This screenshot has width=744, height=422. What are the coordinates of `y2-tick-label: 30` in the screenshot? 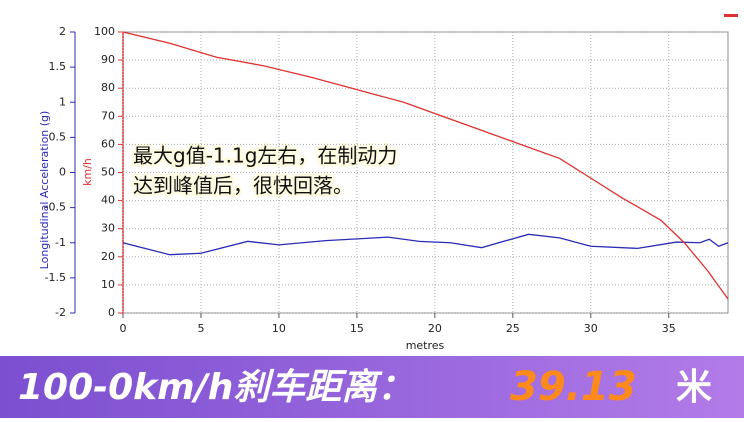 It's located at (108, 228).